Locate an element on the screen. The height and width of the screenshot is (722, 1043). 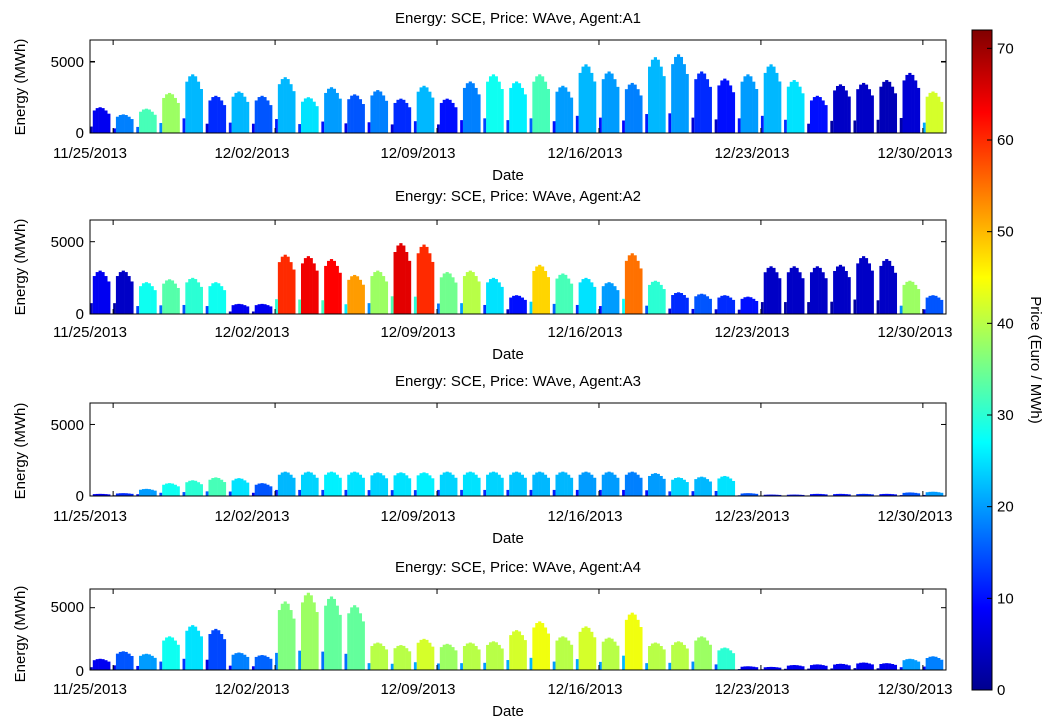
colorbar-label: Price (Euro / MWh) is located at coordinates (1035, 360).